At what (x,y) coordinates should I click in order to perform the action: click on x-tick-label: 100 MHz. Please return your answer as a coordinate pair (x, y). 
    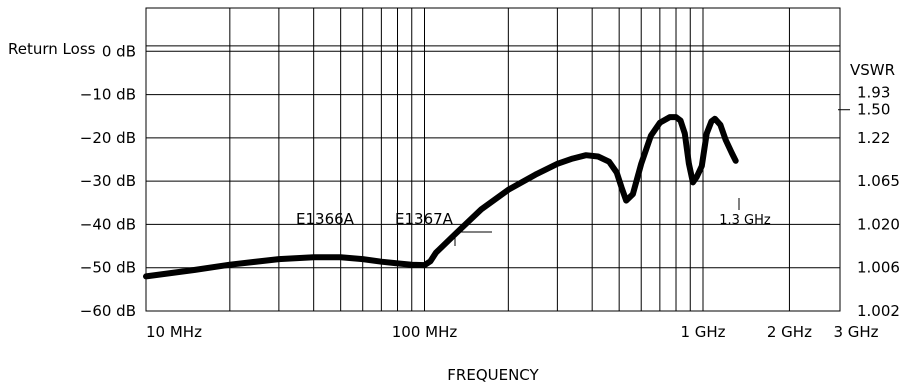
    Looking at the image, I should click on (425, 332).